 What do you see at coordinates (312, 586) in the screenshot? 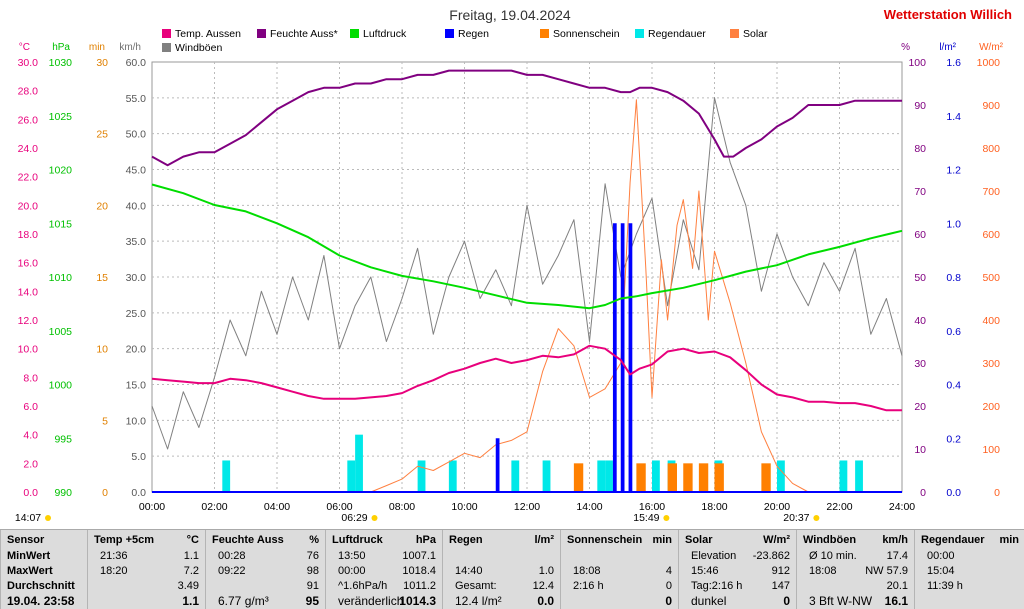
I see `stats-cell-value: 91` at bounding box center [312, 586].